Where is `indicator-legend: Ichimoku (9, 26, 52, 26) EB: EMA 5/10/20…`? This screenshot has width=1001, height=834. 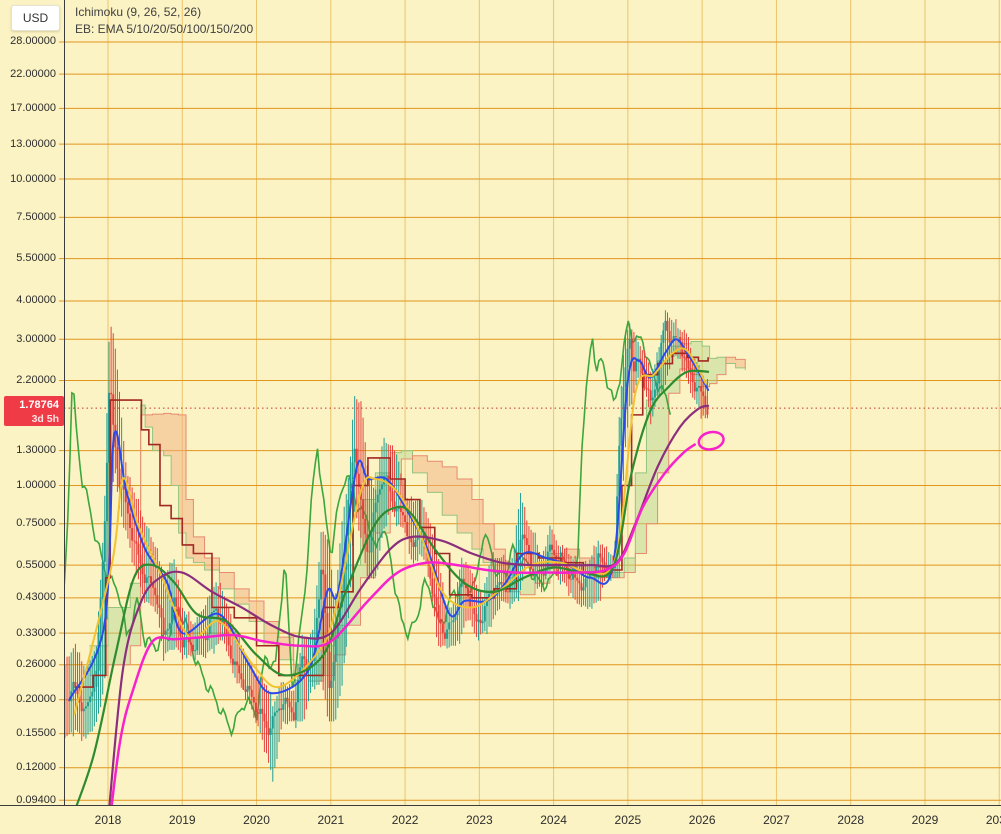
indicator-legend: Ichimoku (9, 26, 52, 26) EB: EMA 5/10/20… is located at coordinates (164, 21).